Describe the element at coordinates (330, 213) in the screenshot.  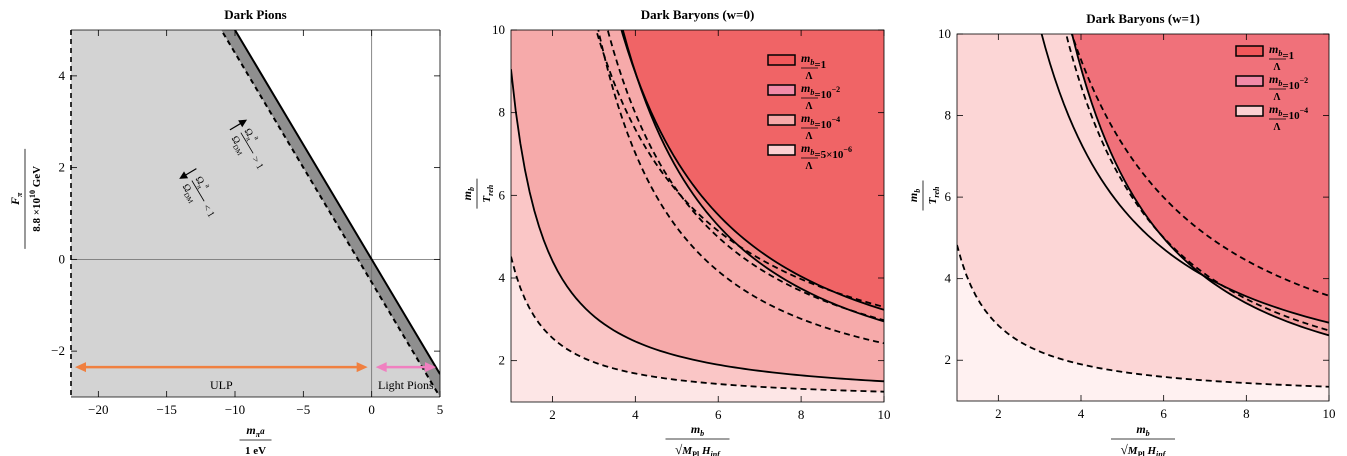
I see `dark-pions-dashed-line` at that location.